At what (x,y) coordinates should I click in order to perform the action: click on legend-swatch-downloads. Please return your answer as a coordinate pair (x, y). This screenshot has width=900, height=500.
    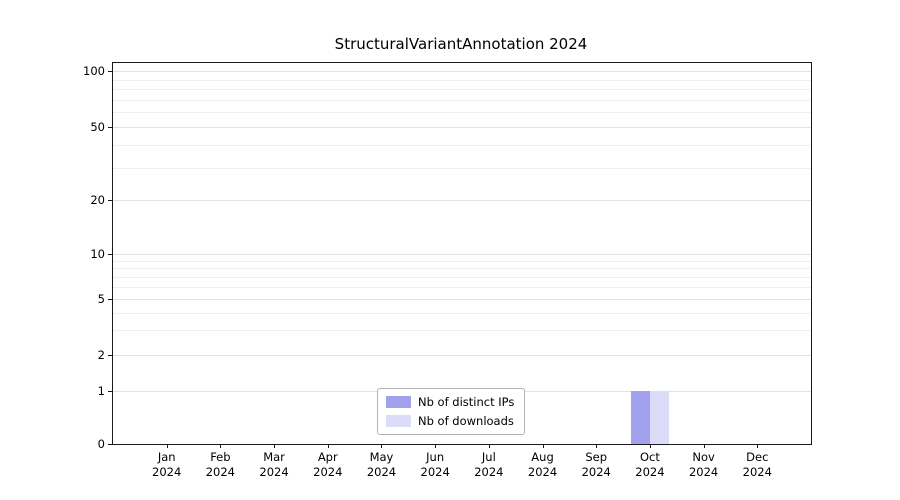
    Looking at the image, I should click on (398, 421).